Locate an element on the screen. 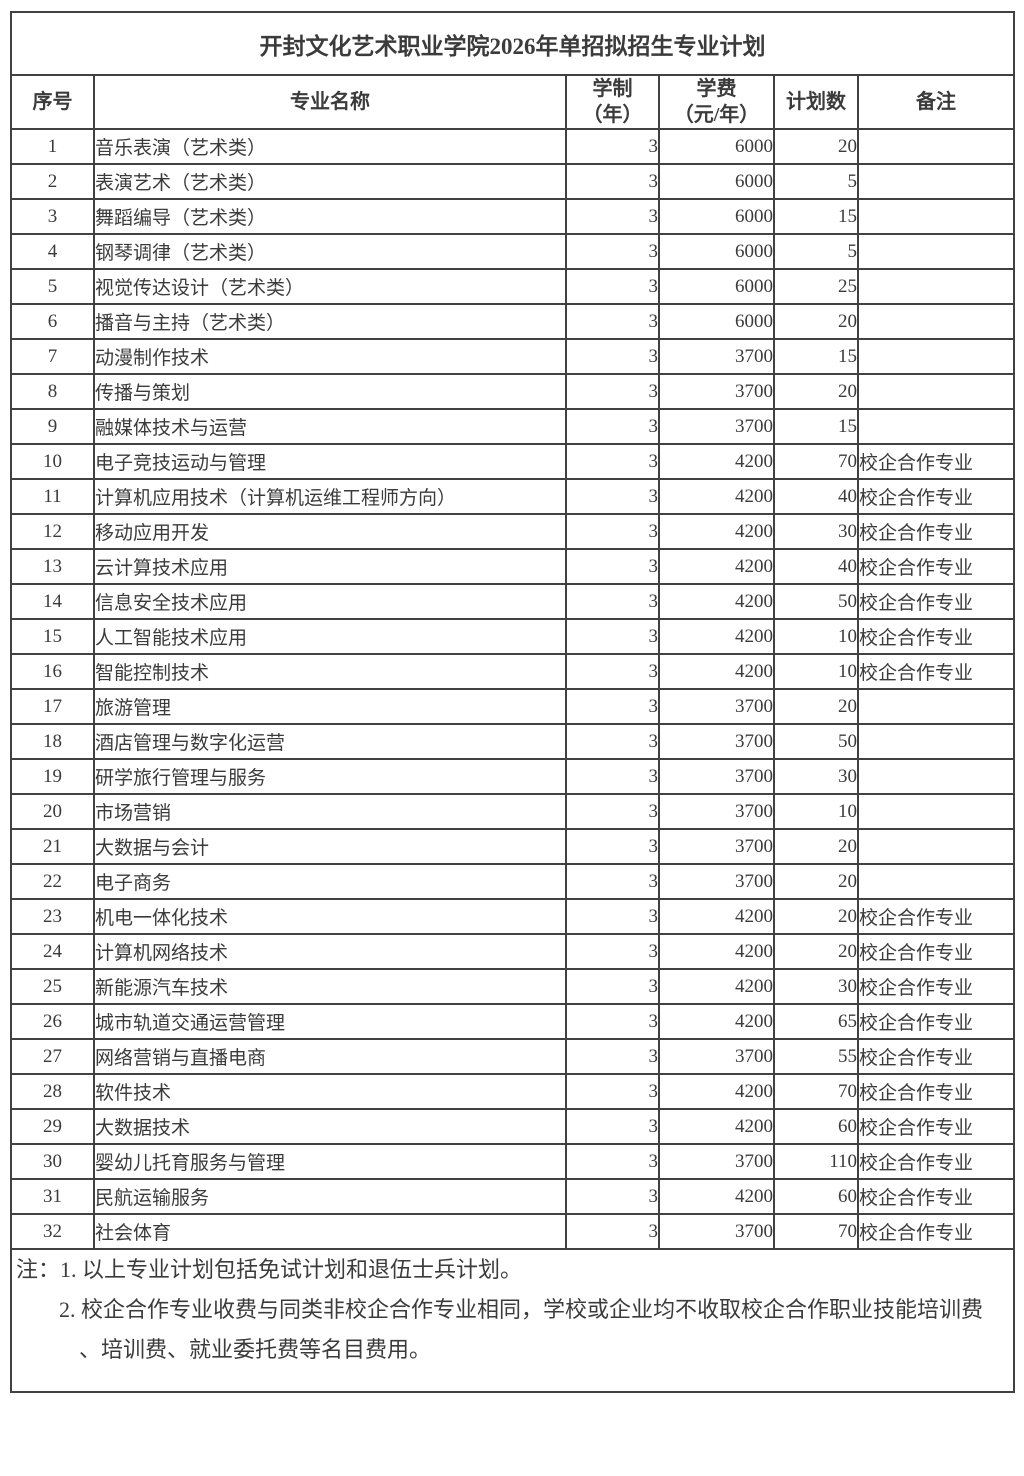  row-number-cell: 1 is located at coordinates (52, 146).